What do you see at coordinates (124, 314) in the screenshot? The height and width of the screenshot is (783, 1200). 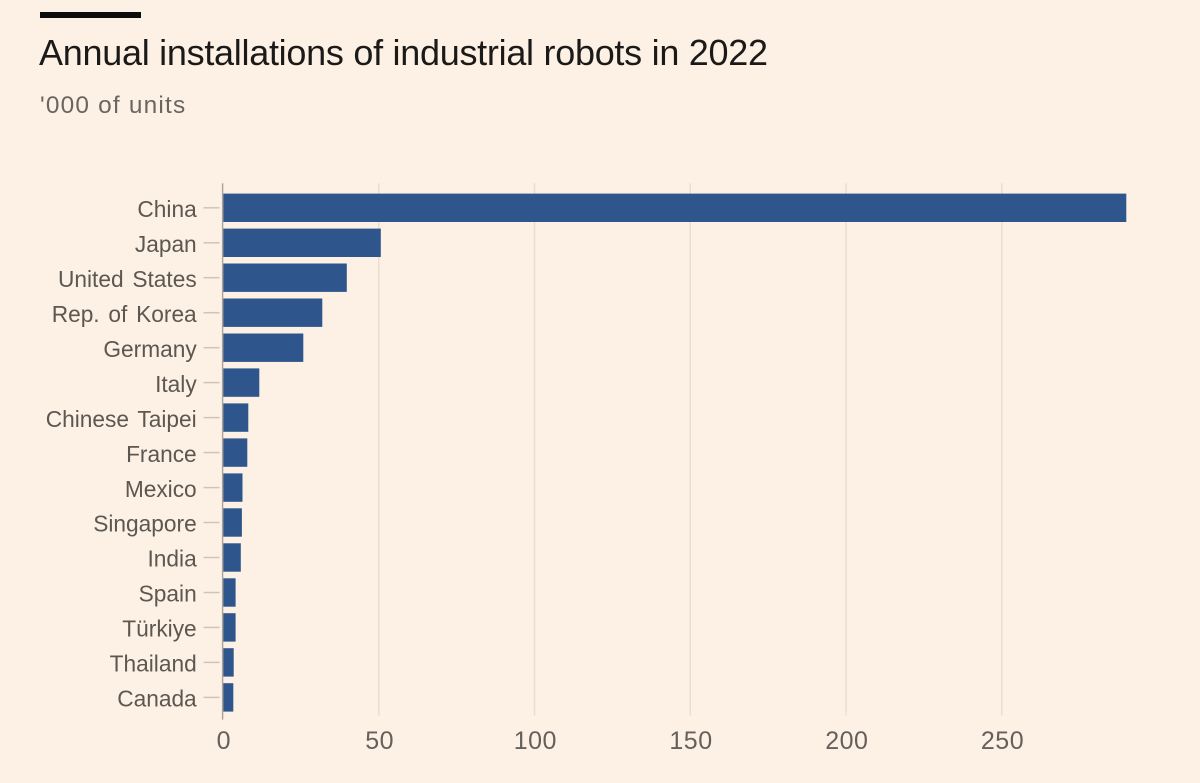 I see `svg-text: Rep. of Korea` at bounding box center [124, 314].